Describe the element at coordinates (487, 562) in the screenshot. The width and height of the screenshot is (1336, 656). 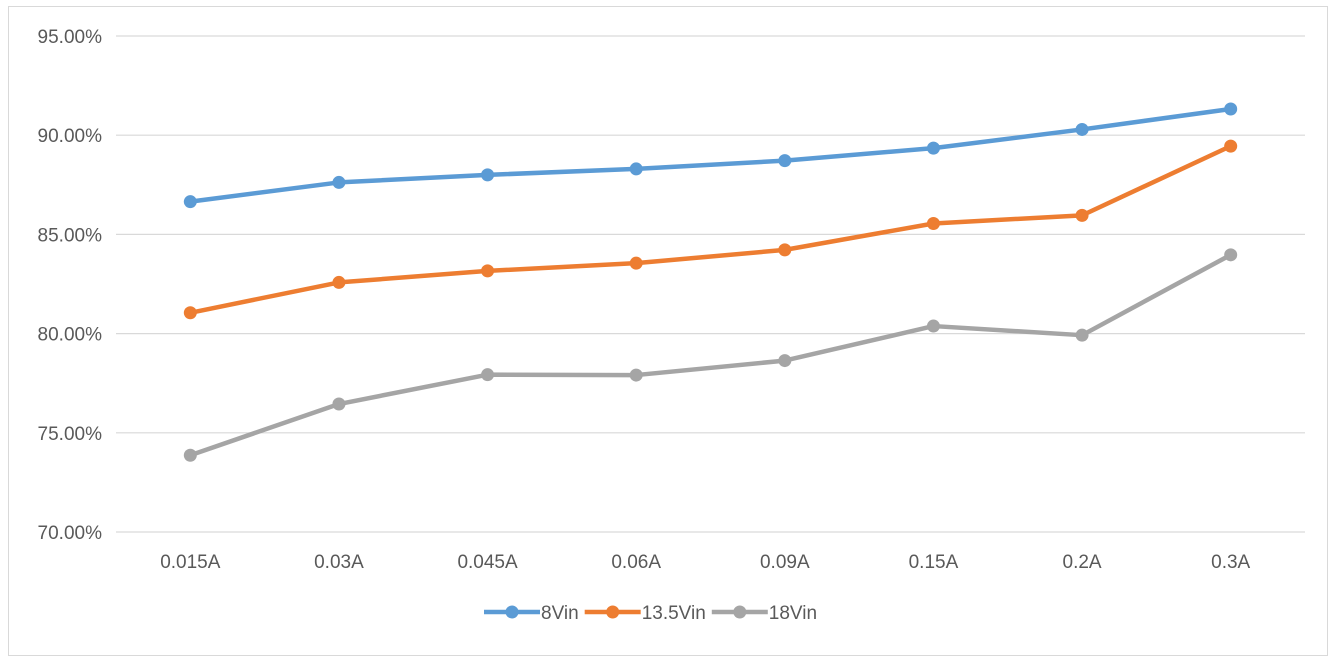
I see `x-tick-label: 0.045A` at that location.